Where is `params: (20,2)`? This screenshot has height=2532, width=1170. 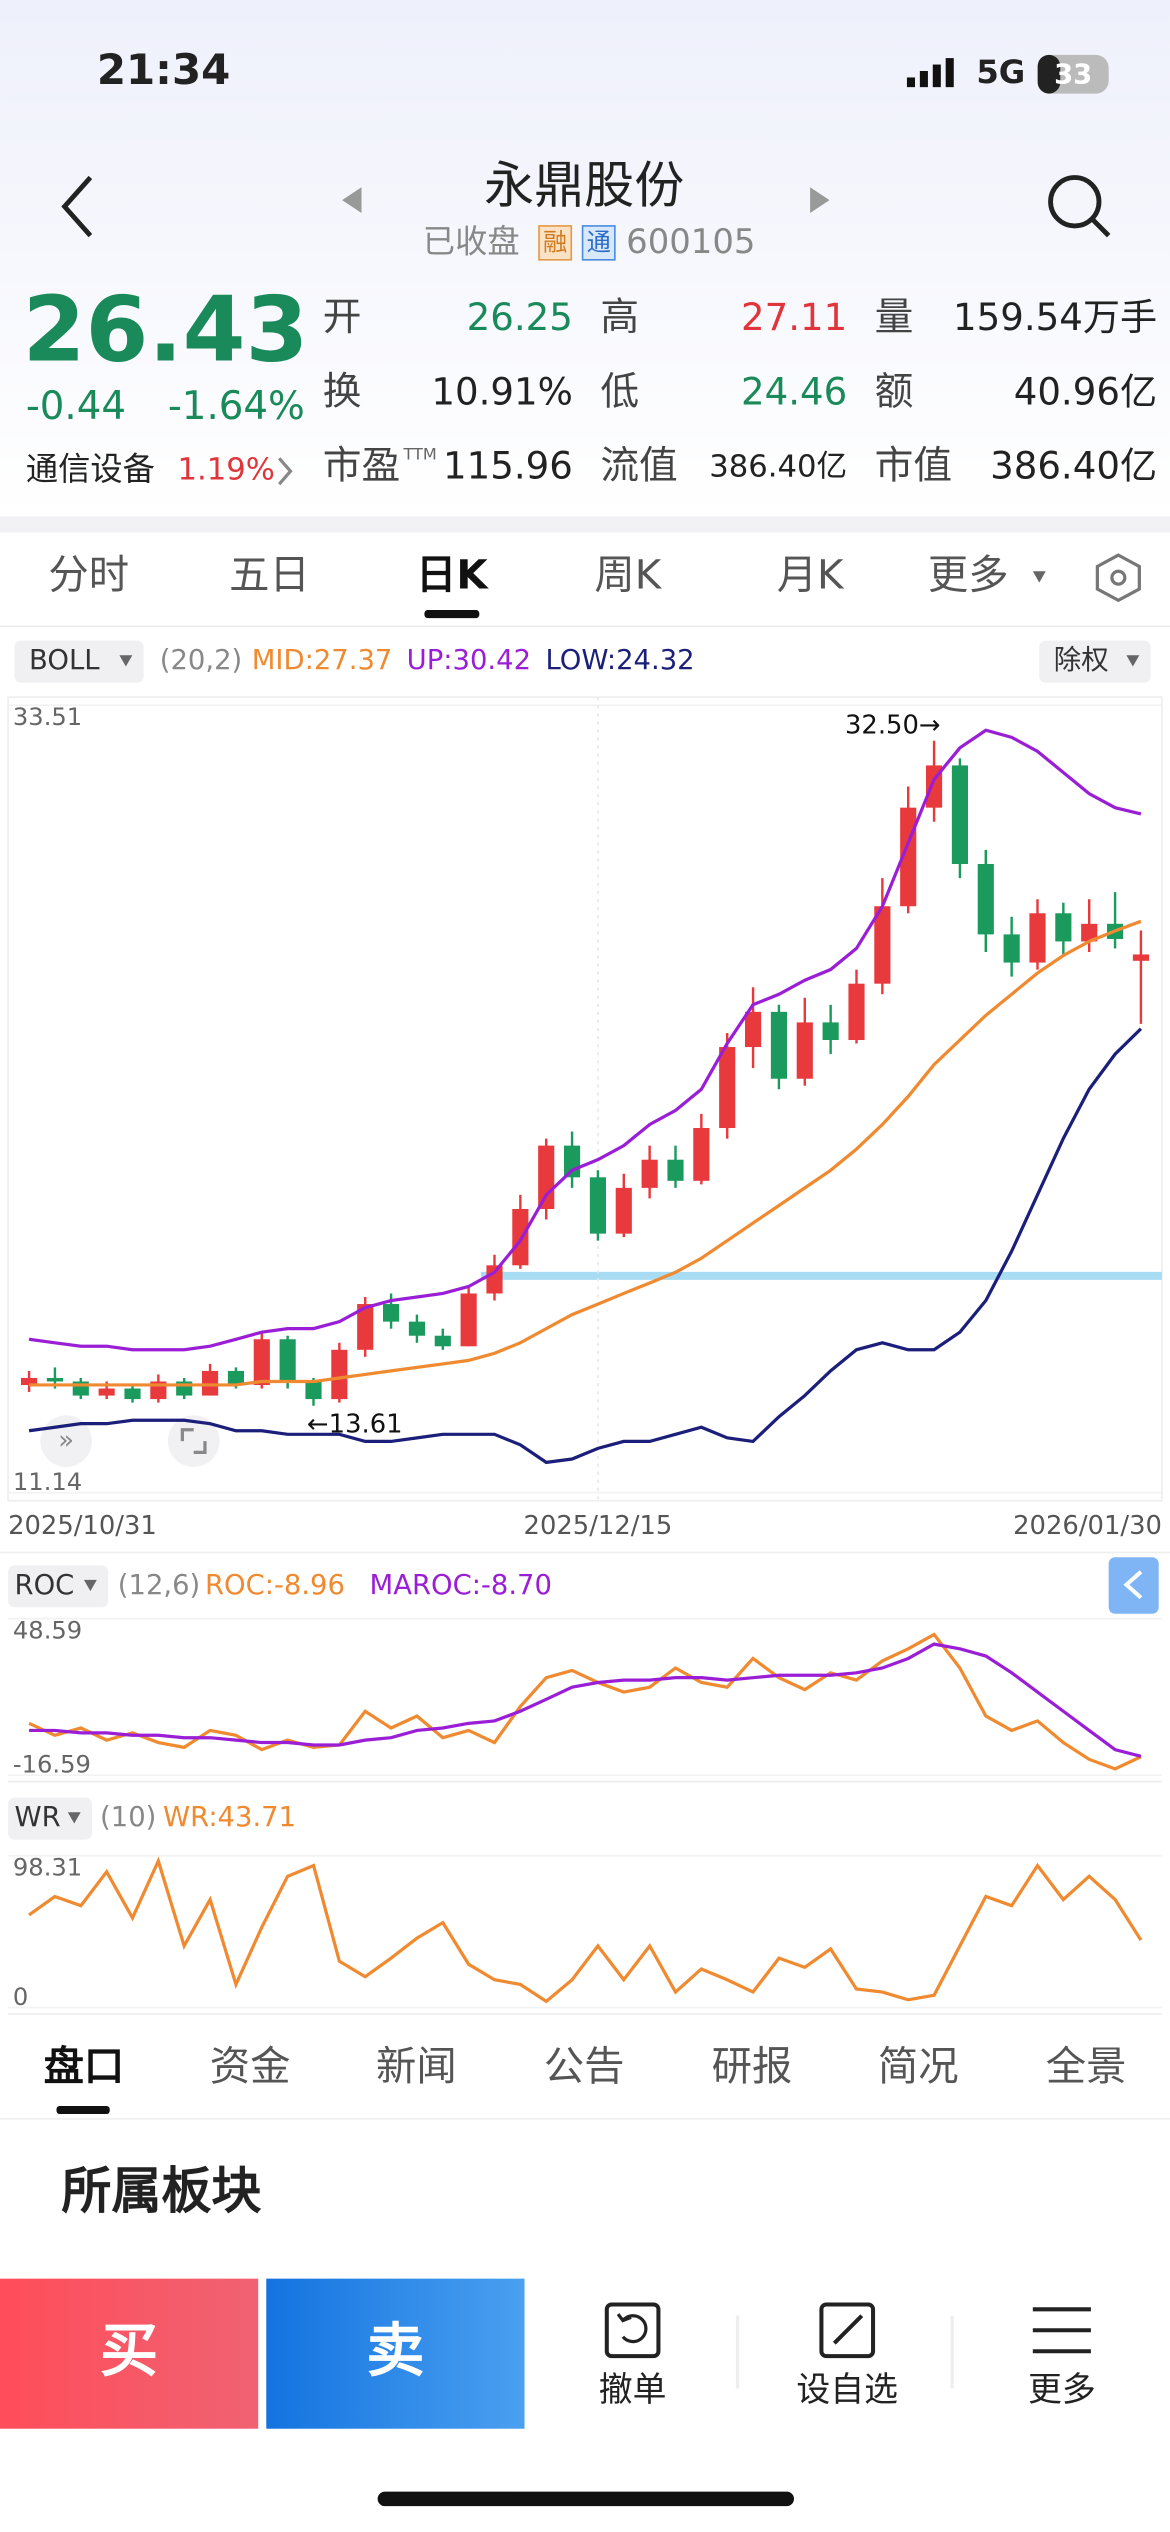 params: (20,2) is located at coordinates (201, 660).